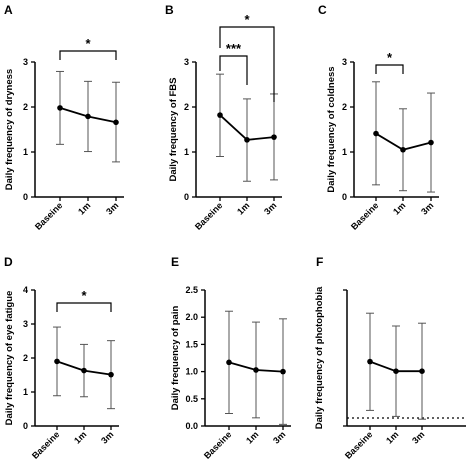  Describe the element at coordinates (319, 262) in the screenshot. I see `panel-letter: F` at that location.